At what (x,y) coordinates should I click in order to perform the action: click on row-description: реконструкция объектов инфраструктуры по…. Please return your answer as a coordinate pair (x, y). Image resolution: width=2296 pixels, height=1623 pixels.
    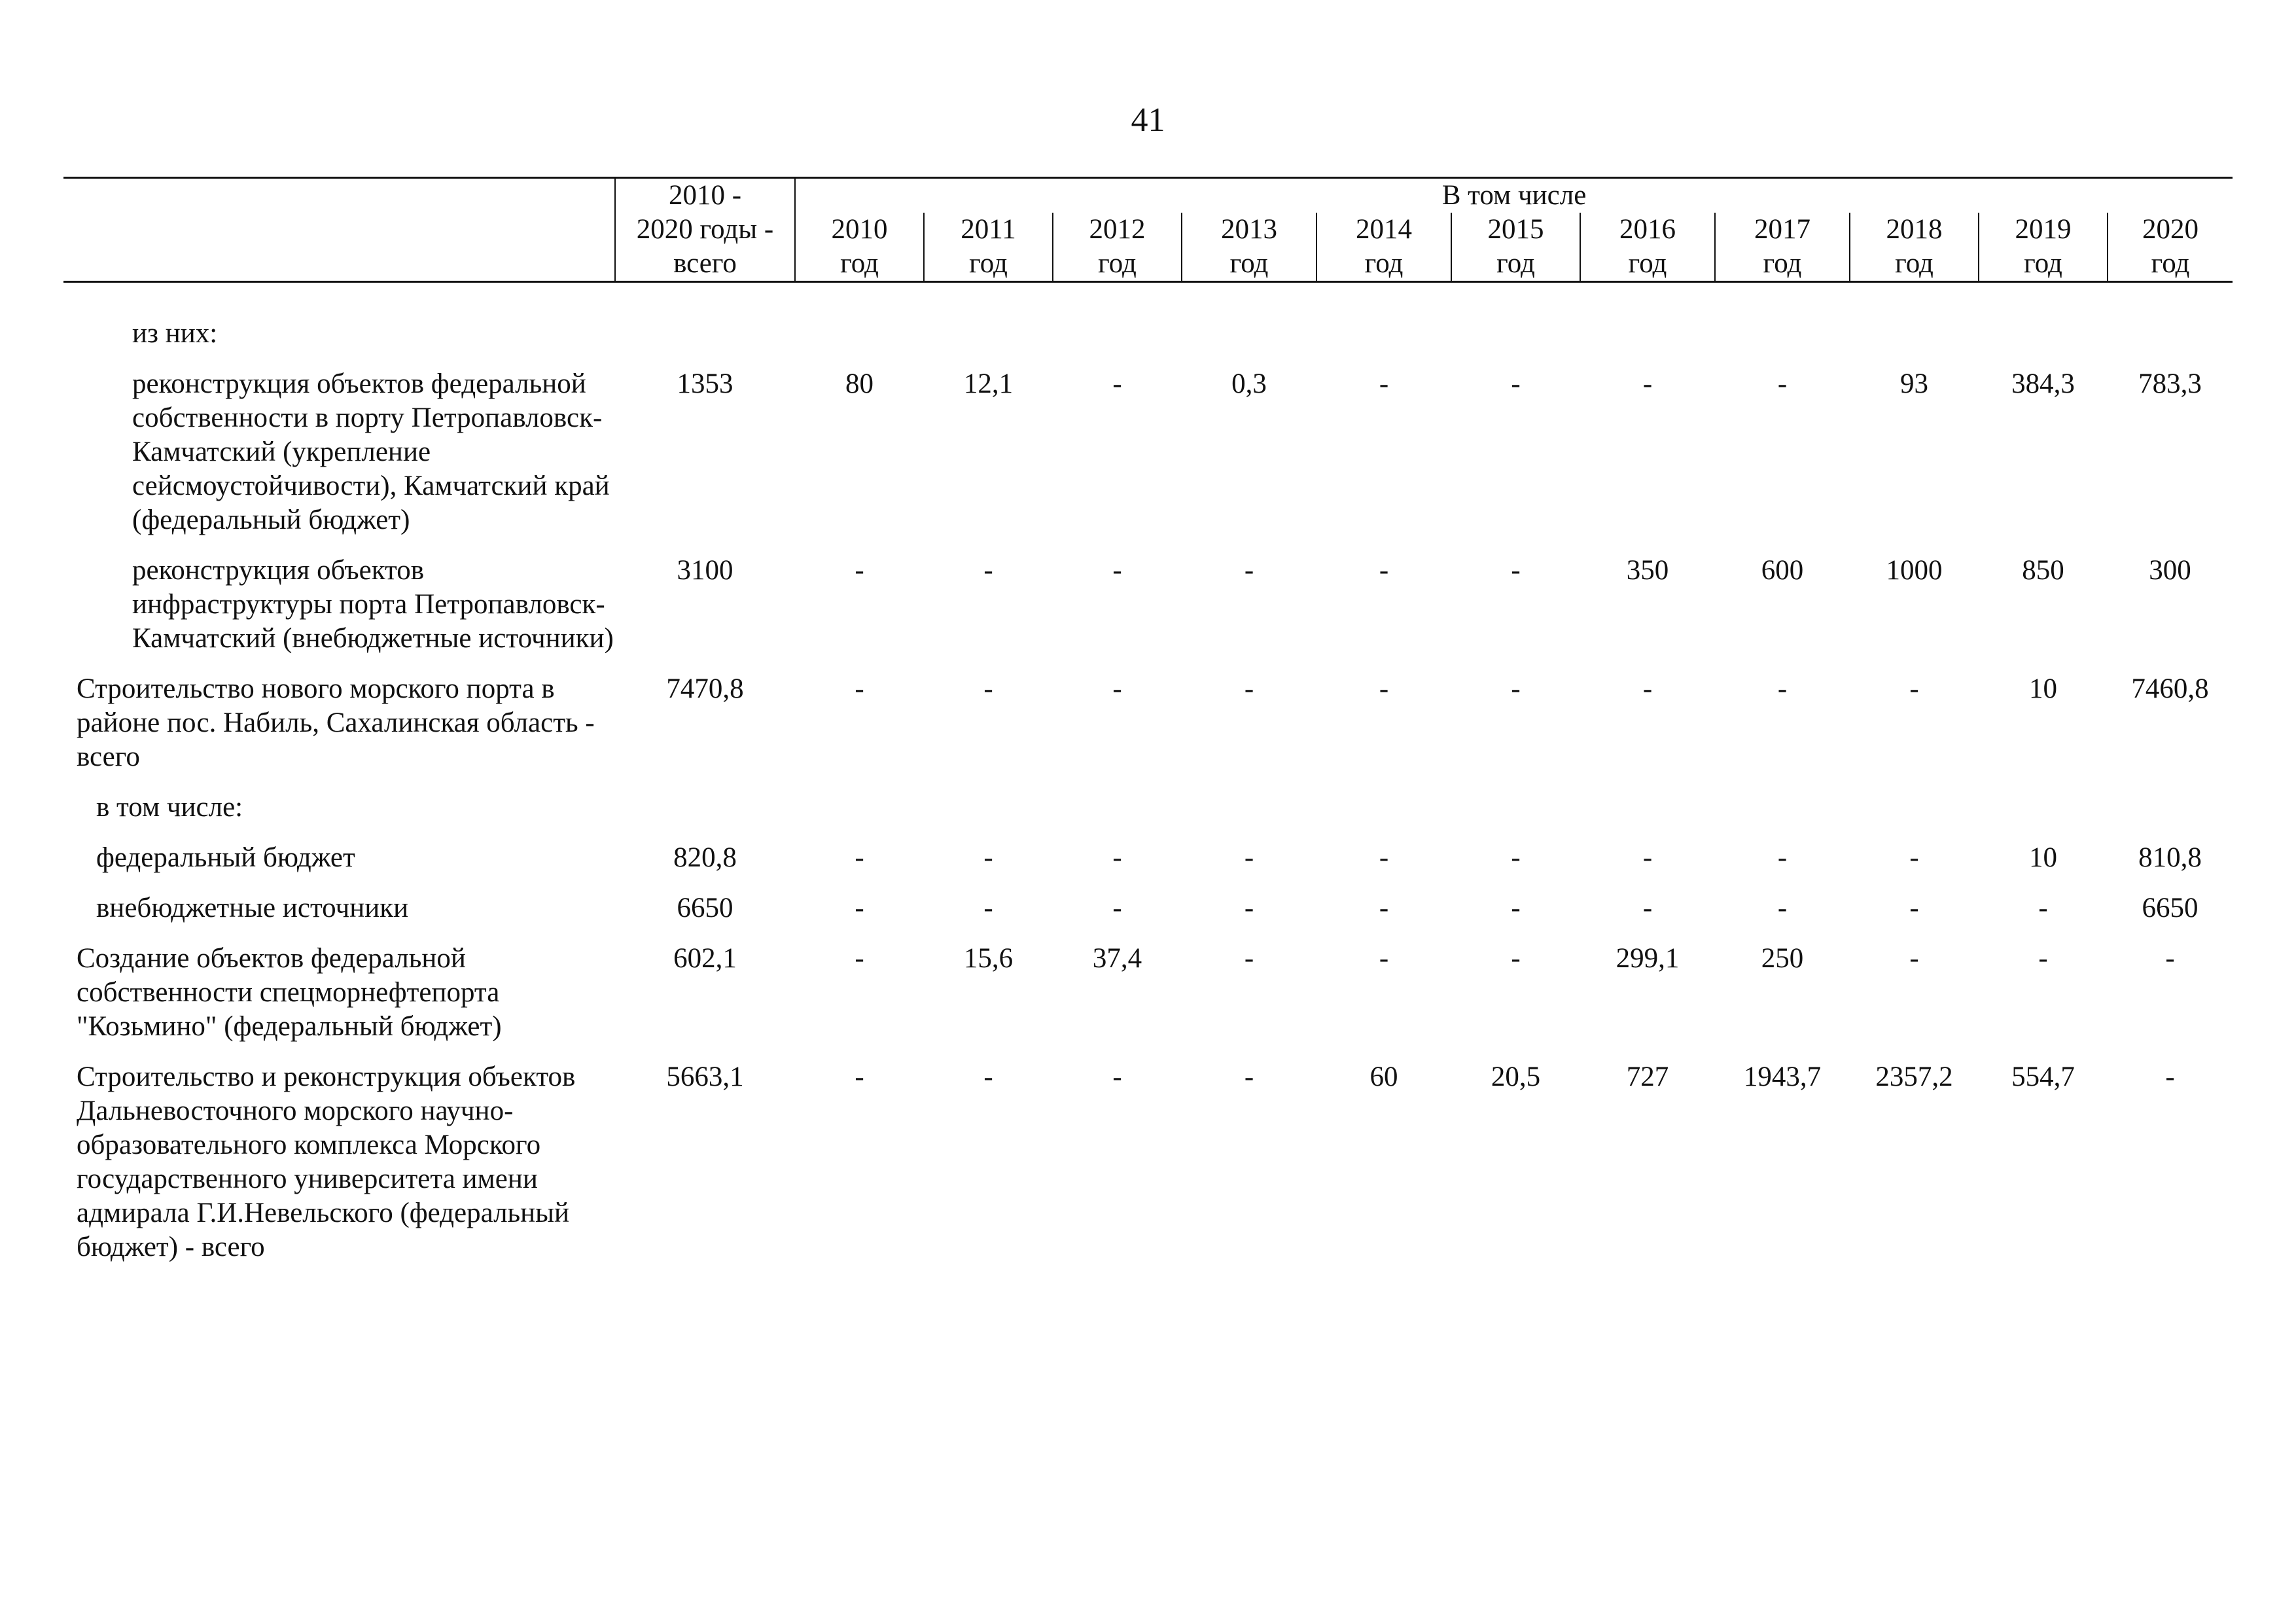
    Looking at the image, I should click on (373, 604).